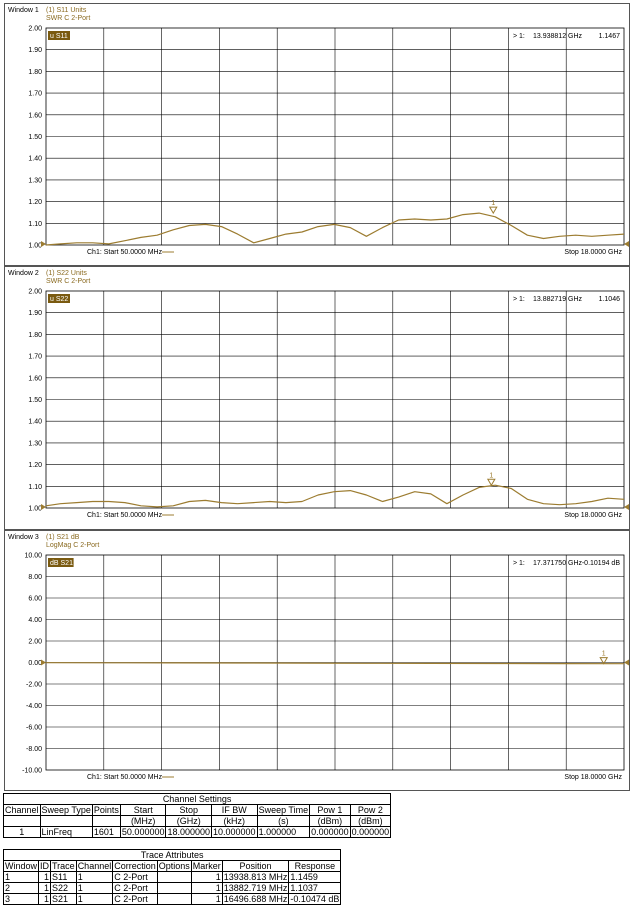 This screenshot has height=923, width=634. What do you see at coordinates (558, 299) in the screenshot?
I see `marker-x-readout: 13.882719 GHz` at bounding box center [558, 299].